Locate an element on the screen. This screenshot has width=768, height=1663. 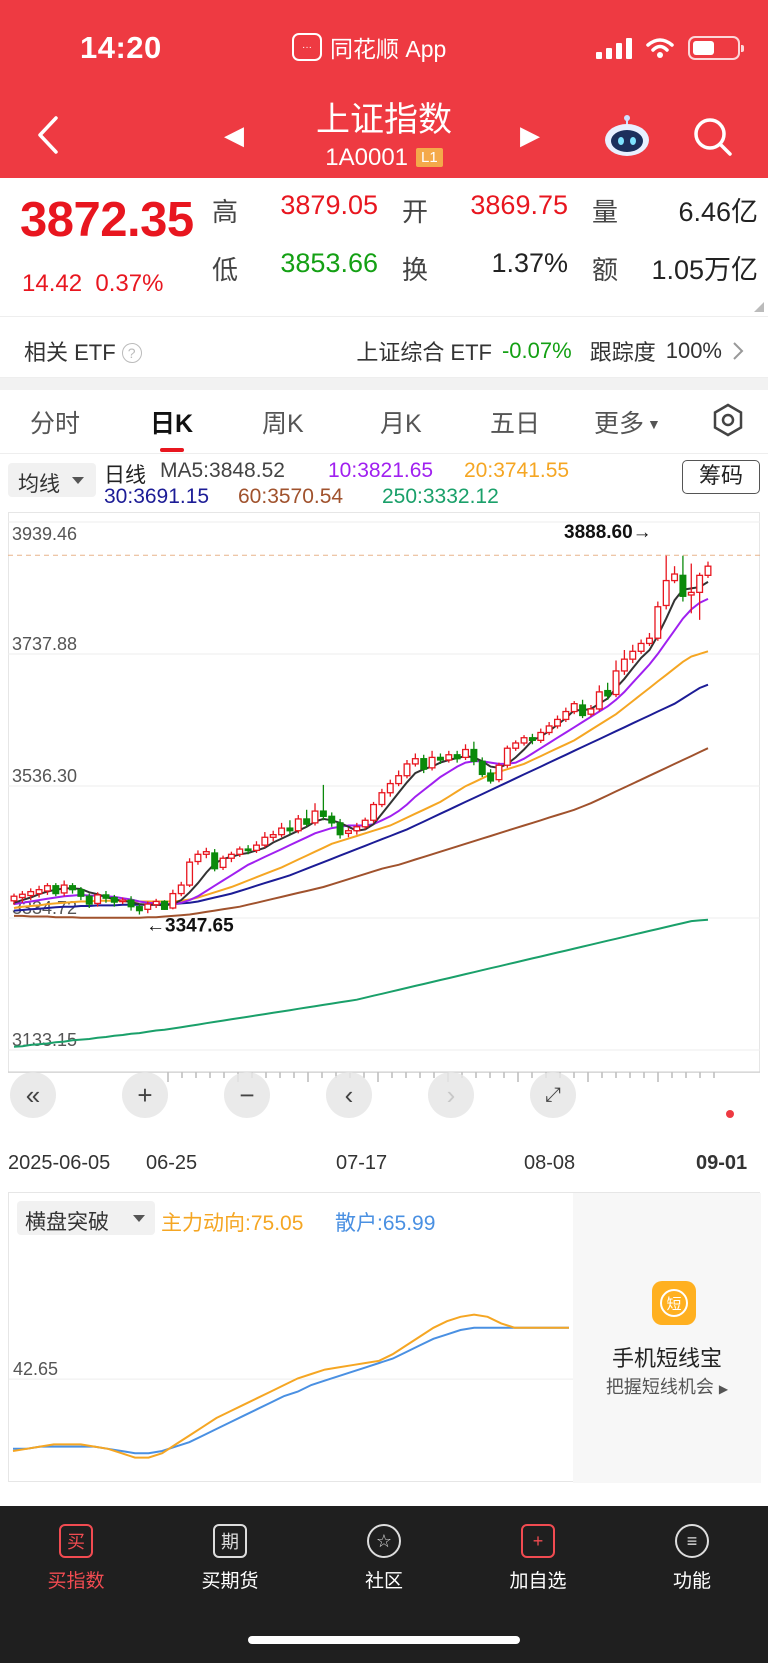
back-icon is located at coordinates (49, 135).